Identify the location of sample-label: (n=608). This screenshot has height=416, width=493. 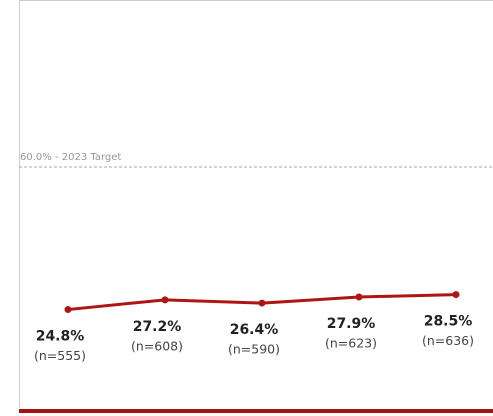
(157, 345).